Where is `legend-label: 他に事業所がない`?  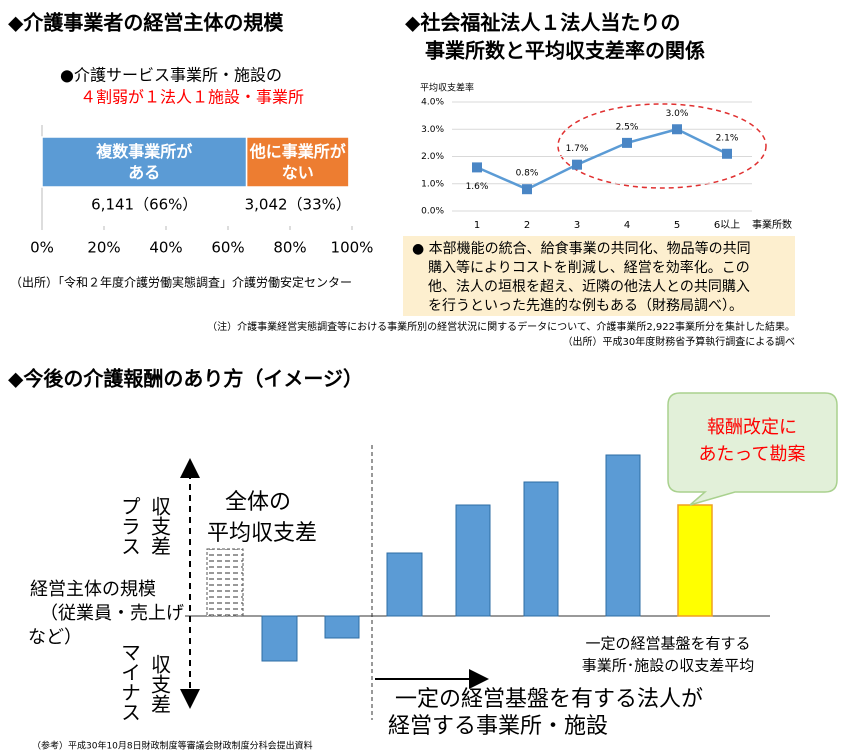
legend-label: 他に事業所がない is located at coordinates (297, 162).